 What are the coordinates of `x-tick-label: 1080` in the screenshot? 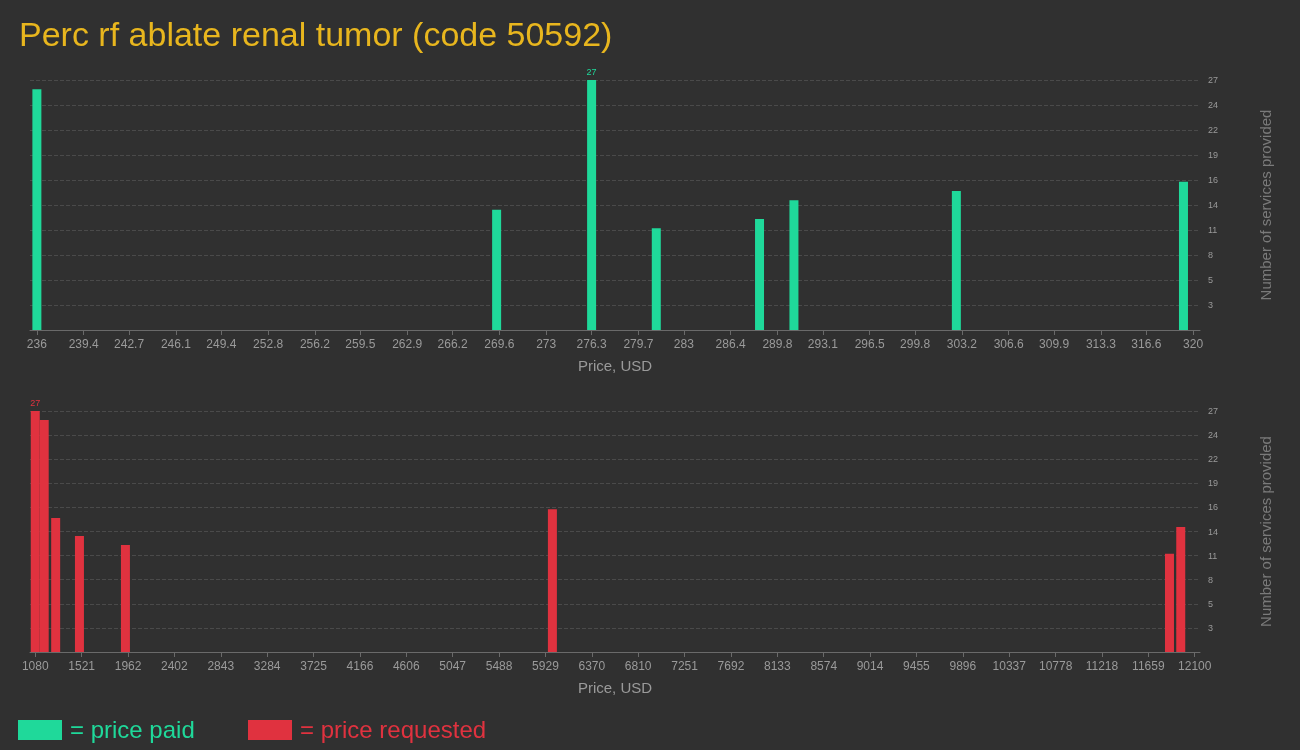 It's located at (35, 666).